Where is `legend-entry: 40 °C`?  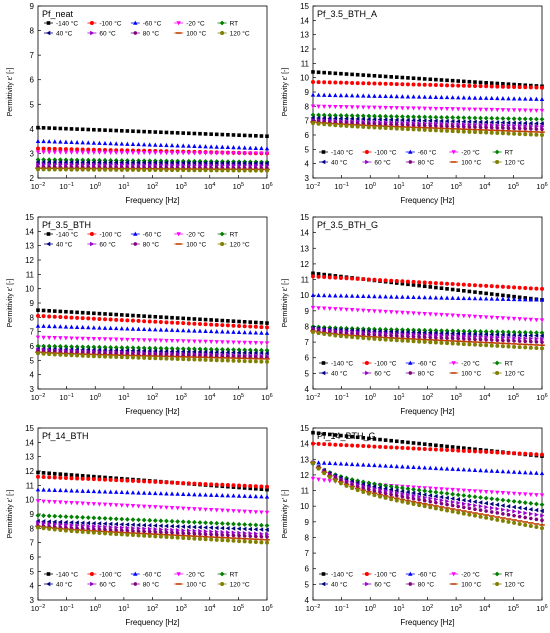 legend-entry: 40 °C is located at coordinates (58, 585).